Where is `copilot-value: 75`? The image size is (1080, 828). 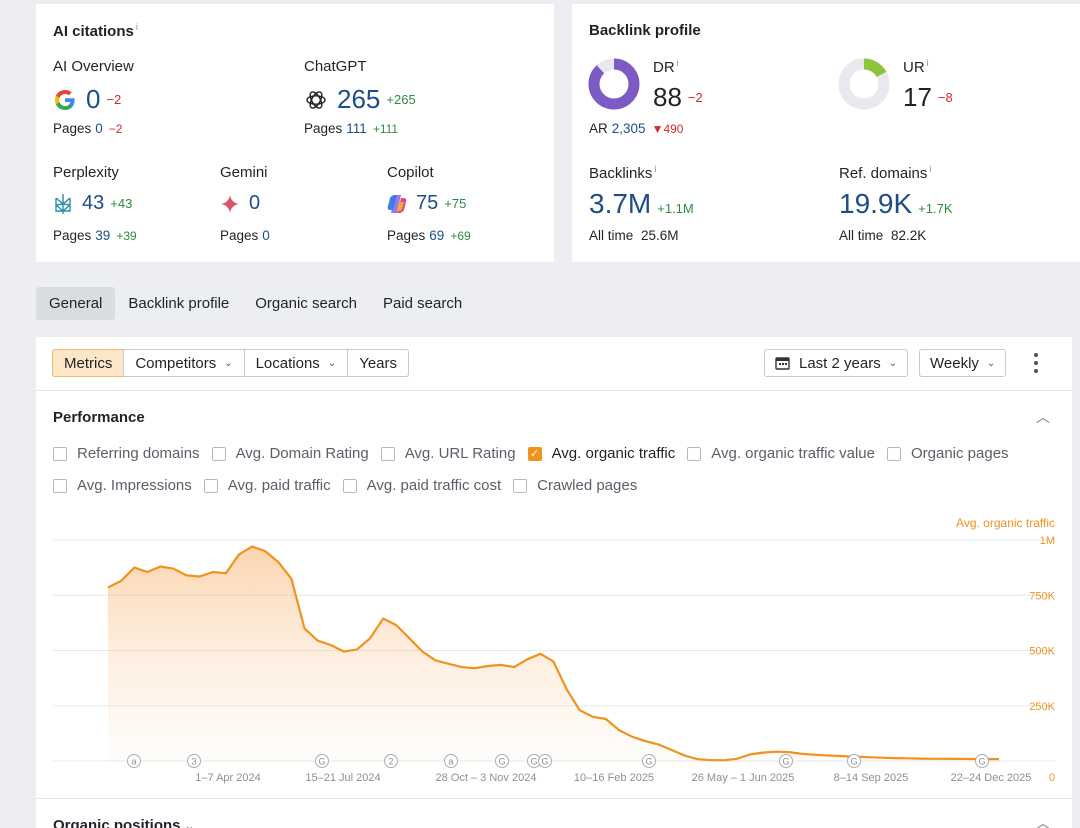
copilot-value: 75 is located at coordinates (427, 203).